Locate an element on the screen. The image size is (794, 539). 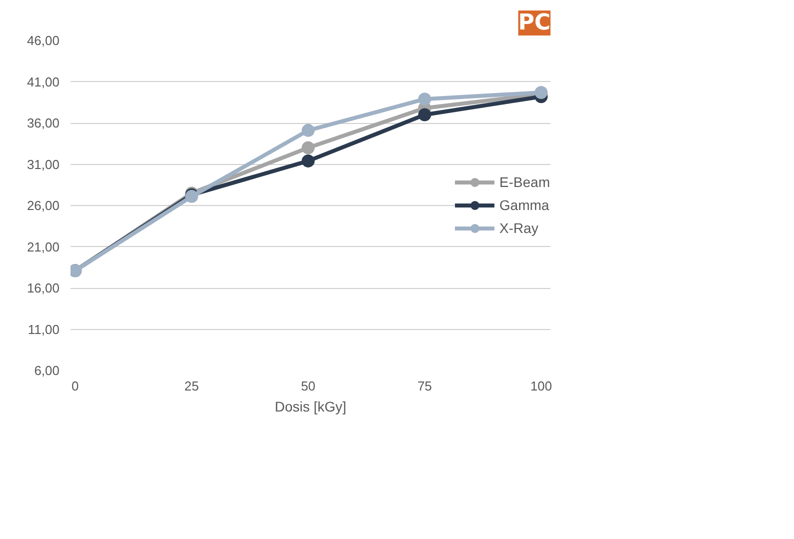
y-tick-label: 26,00 is located at coordinates (43, 205).